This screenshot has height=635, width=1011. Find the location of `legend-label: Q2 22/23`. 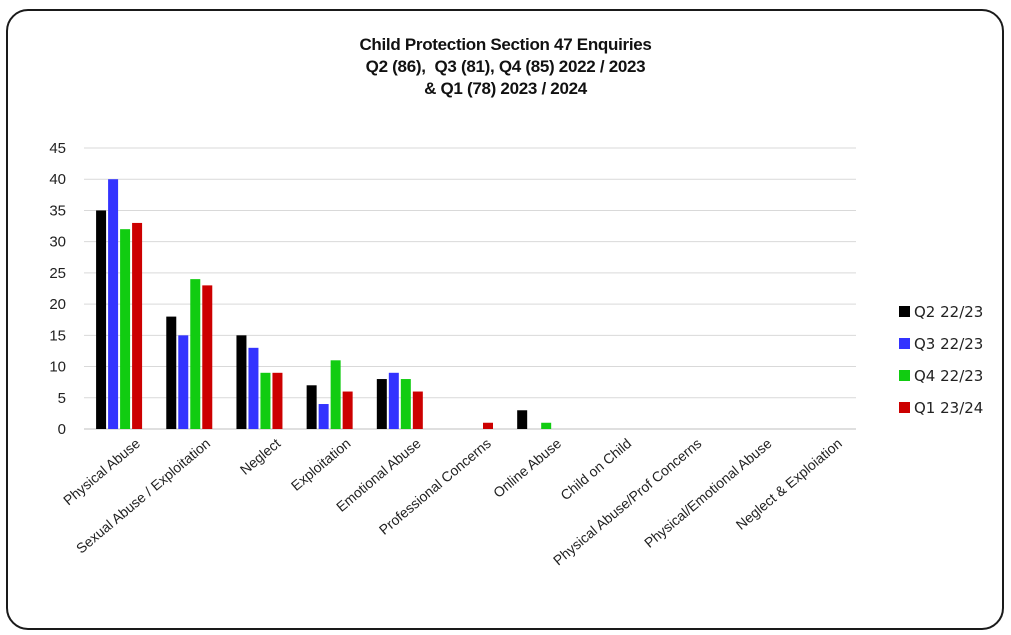

legend-label: Q2 22/23 is located at coordinates (948, 312).